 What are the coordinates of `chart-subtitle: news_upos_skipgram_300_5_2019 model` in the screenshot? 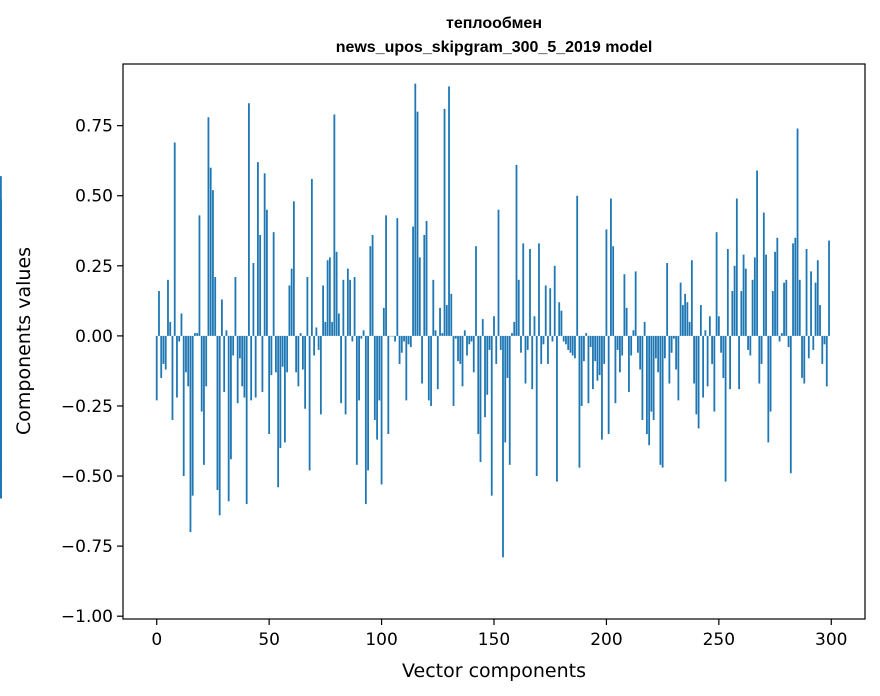 It's located at (494, 47).